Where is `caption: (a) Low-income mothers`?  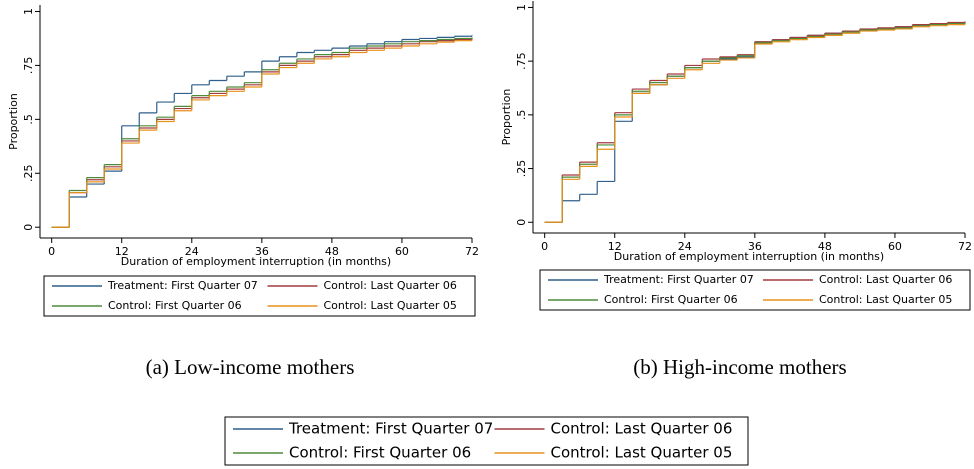 caption: (a) Low-income mothers is located at coordinates (250, 367).